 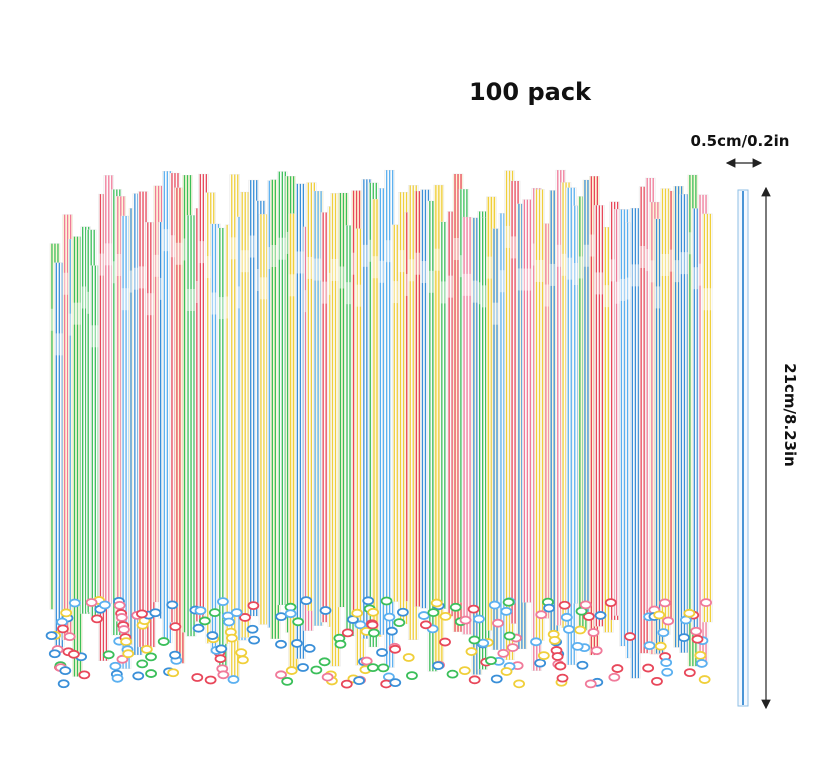 What do you see at coordinates (740, 141) in the screenshot?
I see `width-label: 0.5cm/0.2in` at bounding box center [740, 141].